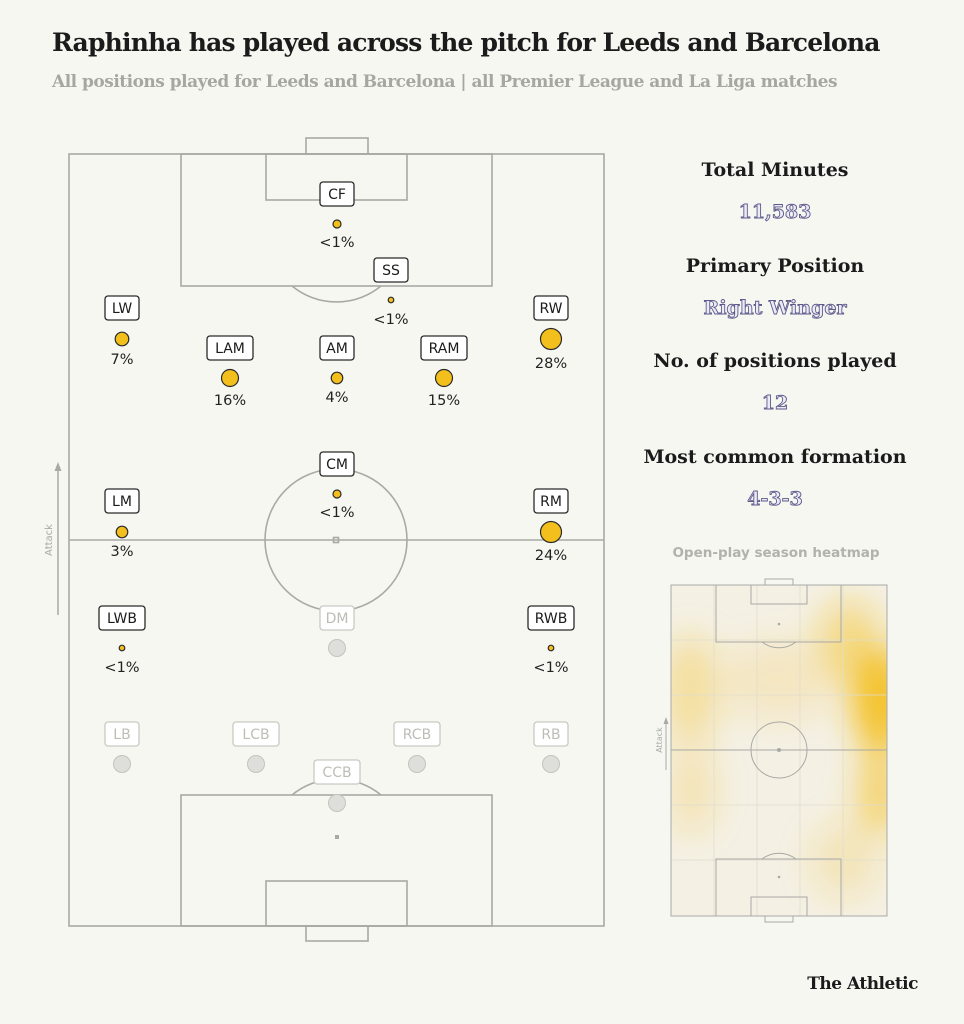 Image resolution: width=964 pixels, height=1024 pixels. I want to click on position-cm: CM <1%, so click(337, 486).